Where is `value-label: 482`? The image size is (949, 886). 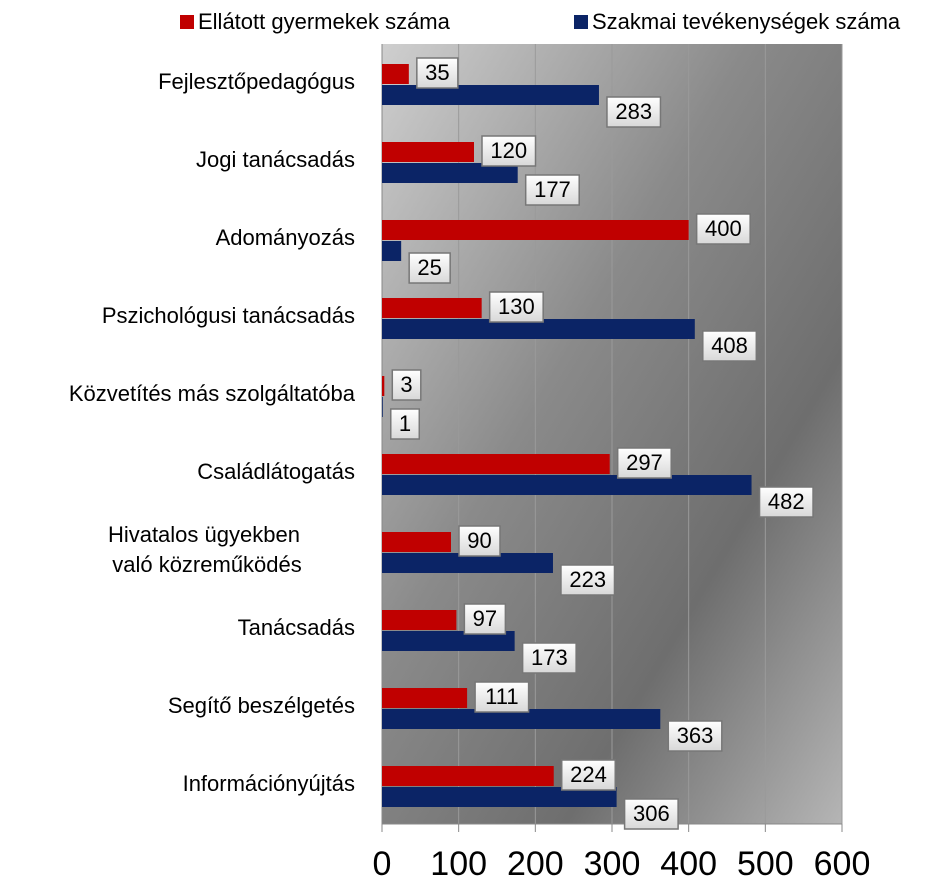
value-label: 482 is located at coordinates (786, 501).